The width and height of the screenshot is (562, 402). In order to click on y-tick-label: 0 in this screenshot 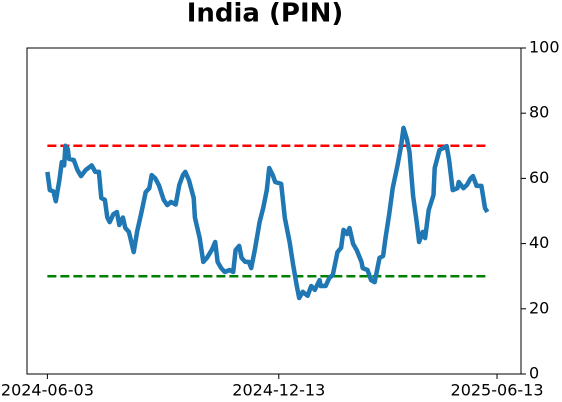, I will do `click(534, 373)`.